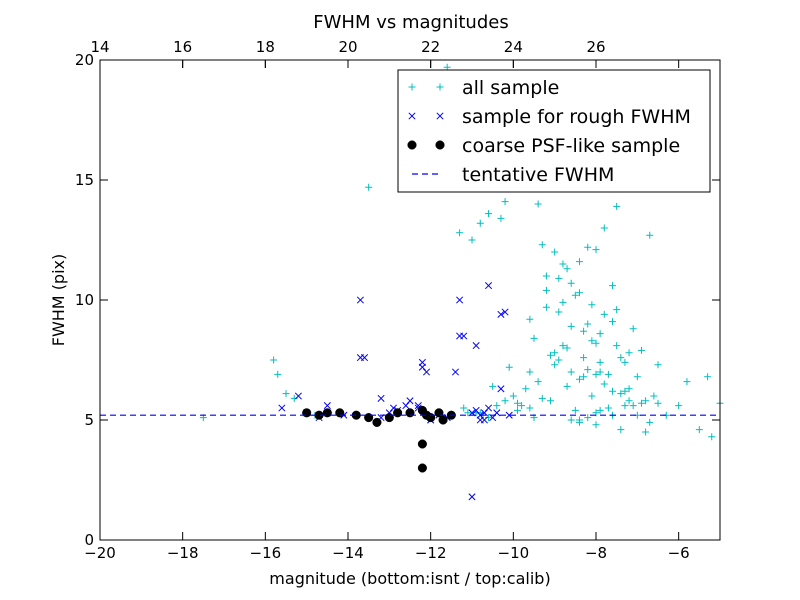 The image size is (800, 600). Describe the element at coordinates (100, 553) in the screenshot. I see `x-tick-label: −20` at that location.